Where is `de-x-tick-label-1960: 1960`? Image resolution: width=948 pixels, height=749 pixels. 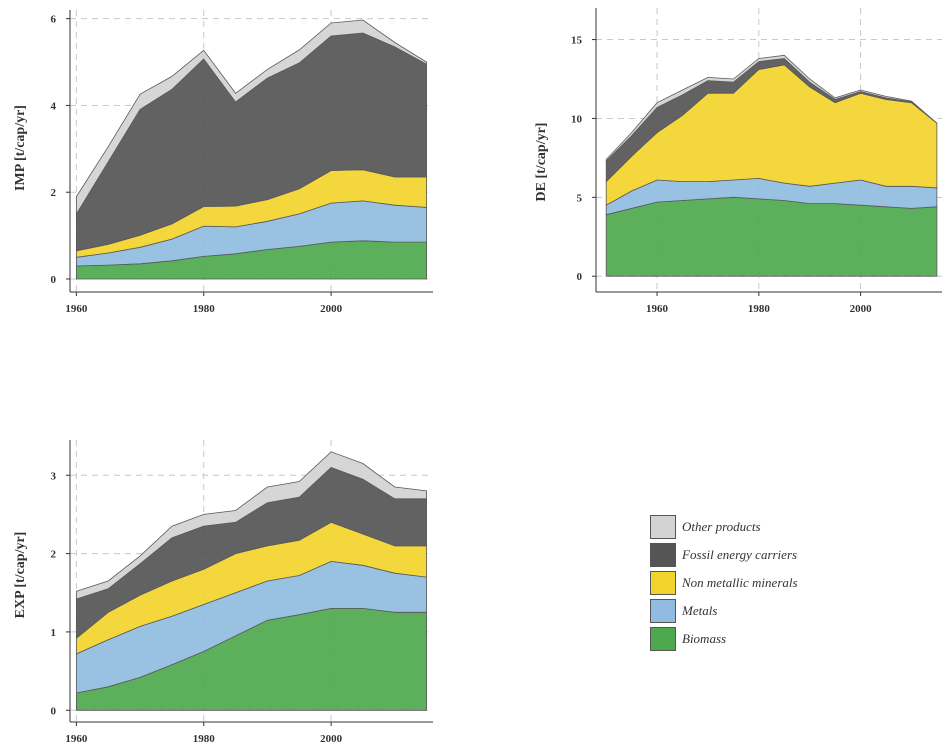 de-x-tick-label-1960: 1960 is located at coordinates (657, 309).